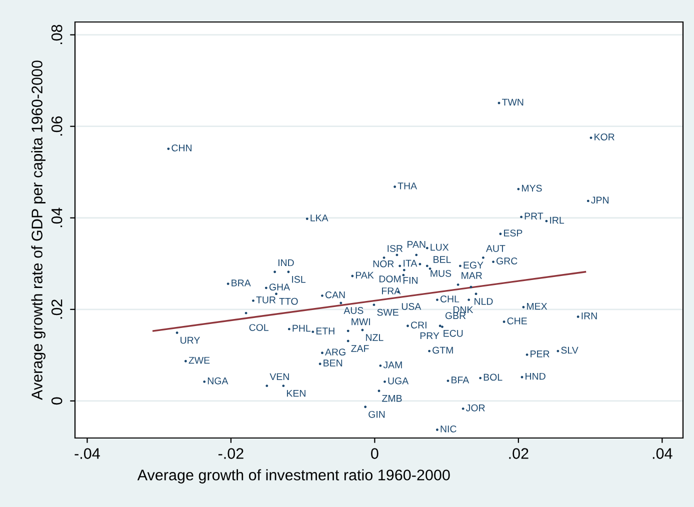  What do you see at coordinates (411, 263) in the screenshot?
I see `annotation: ITA` at bounding box center [411, 263].